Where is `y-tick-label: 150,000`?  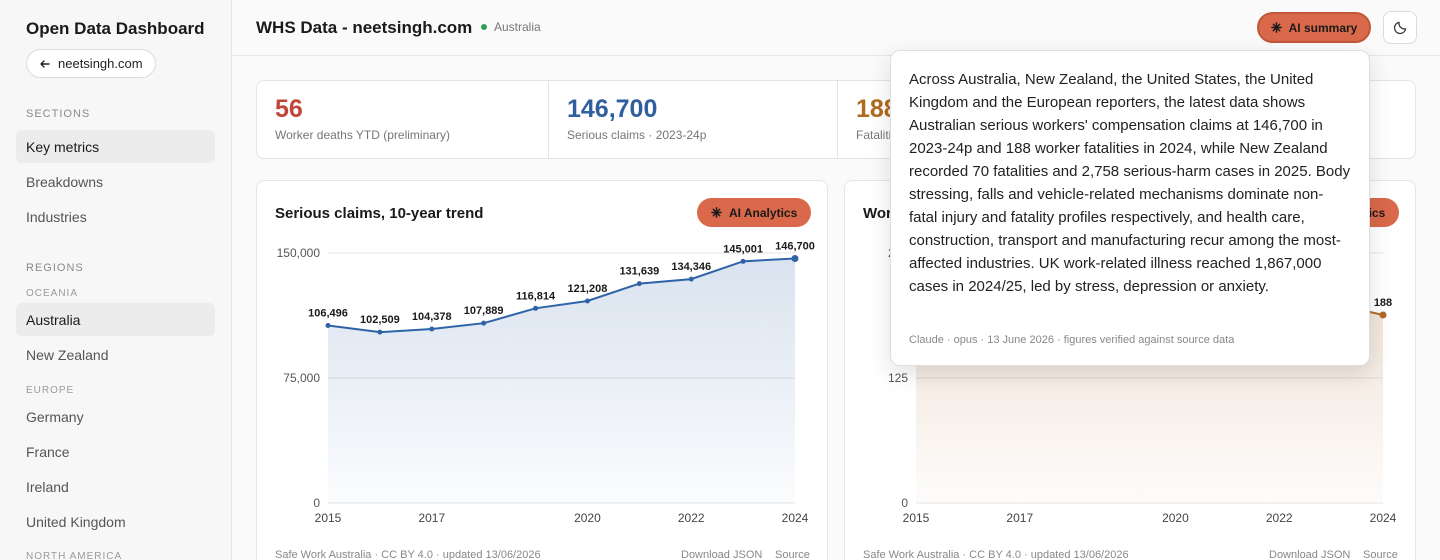
y-tick-label: 150,000 is located at coordinates (299, 253).